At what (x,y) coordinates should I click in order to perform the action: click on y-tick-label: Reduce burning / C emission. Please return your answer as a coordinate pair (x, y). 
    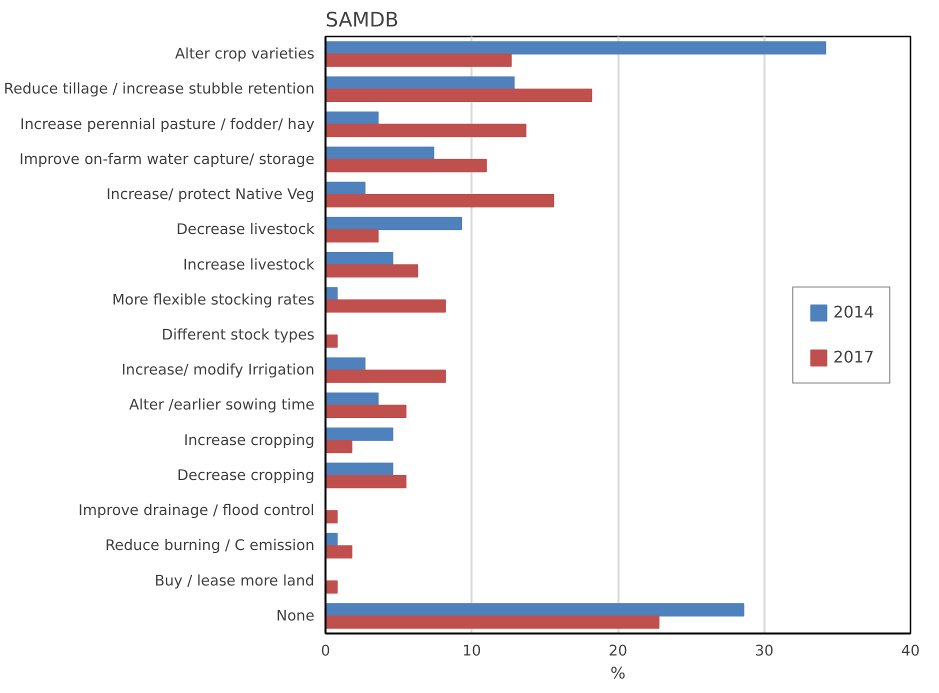
    Looking at the image, I should click on (209, 545).